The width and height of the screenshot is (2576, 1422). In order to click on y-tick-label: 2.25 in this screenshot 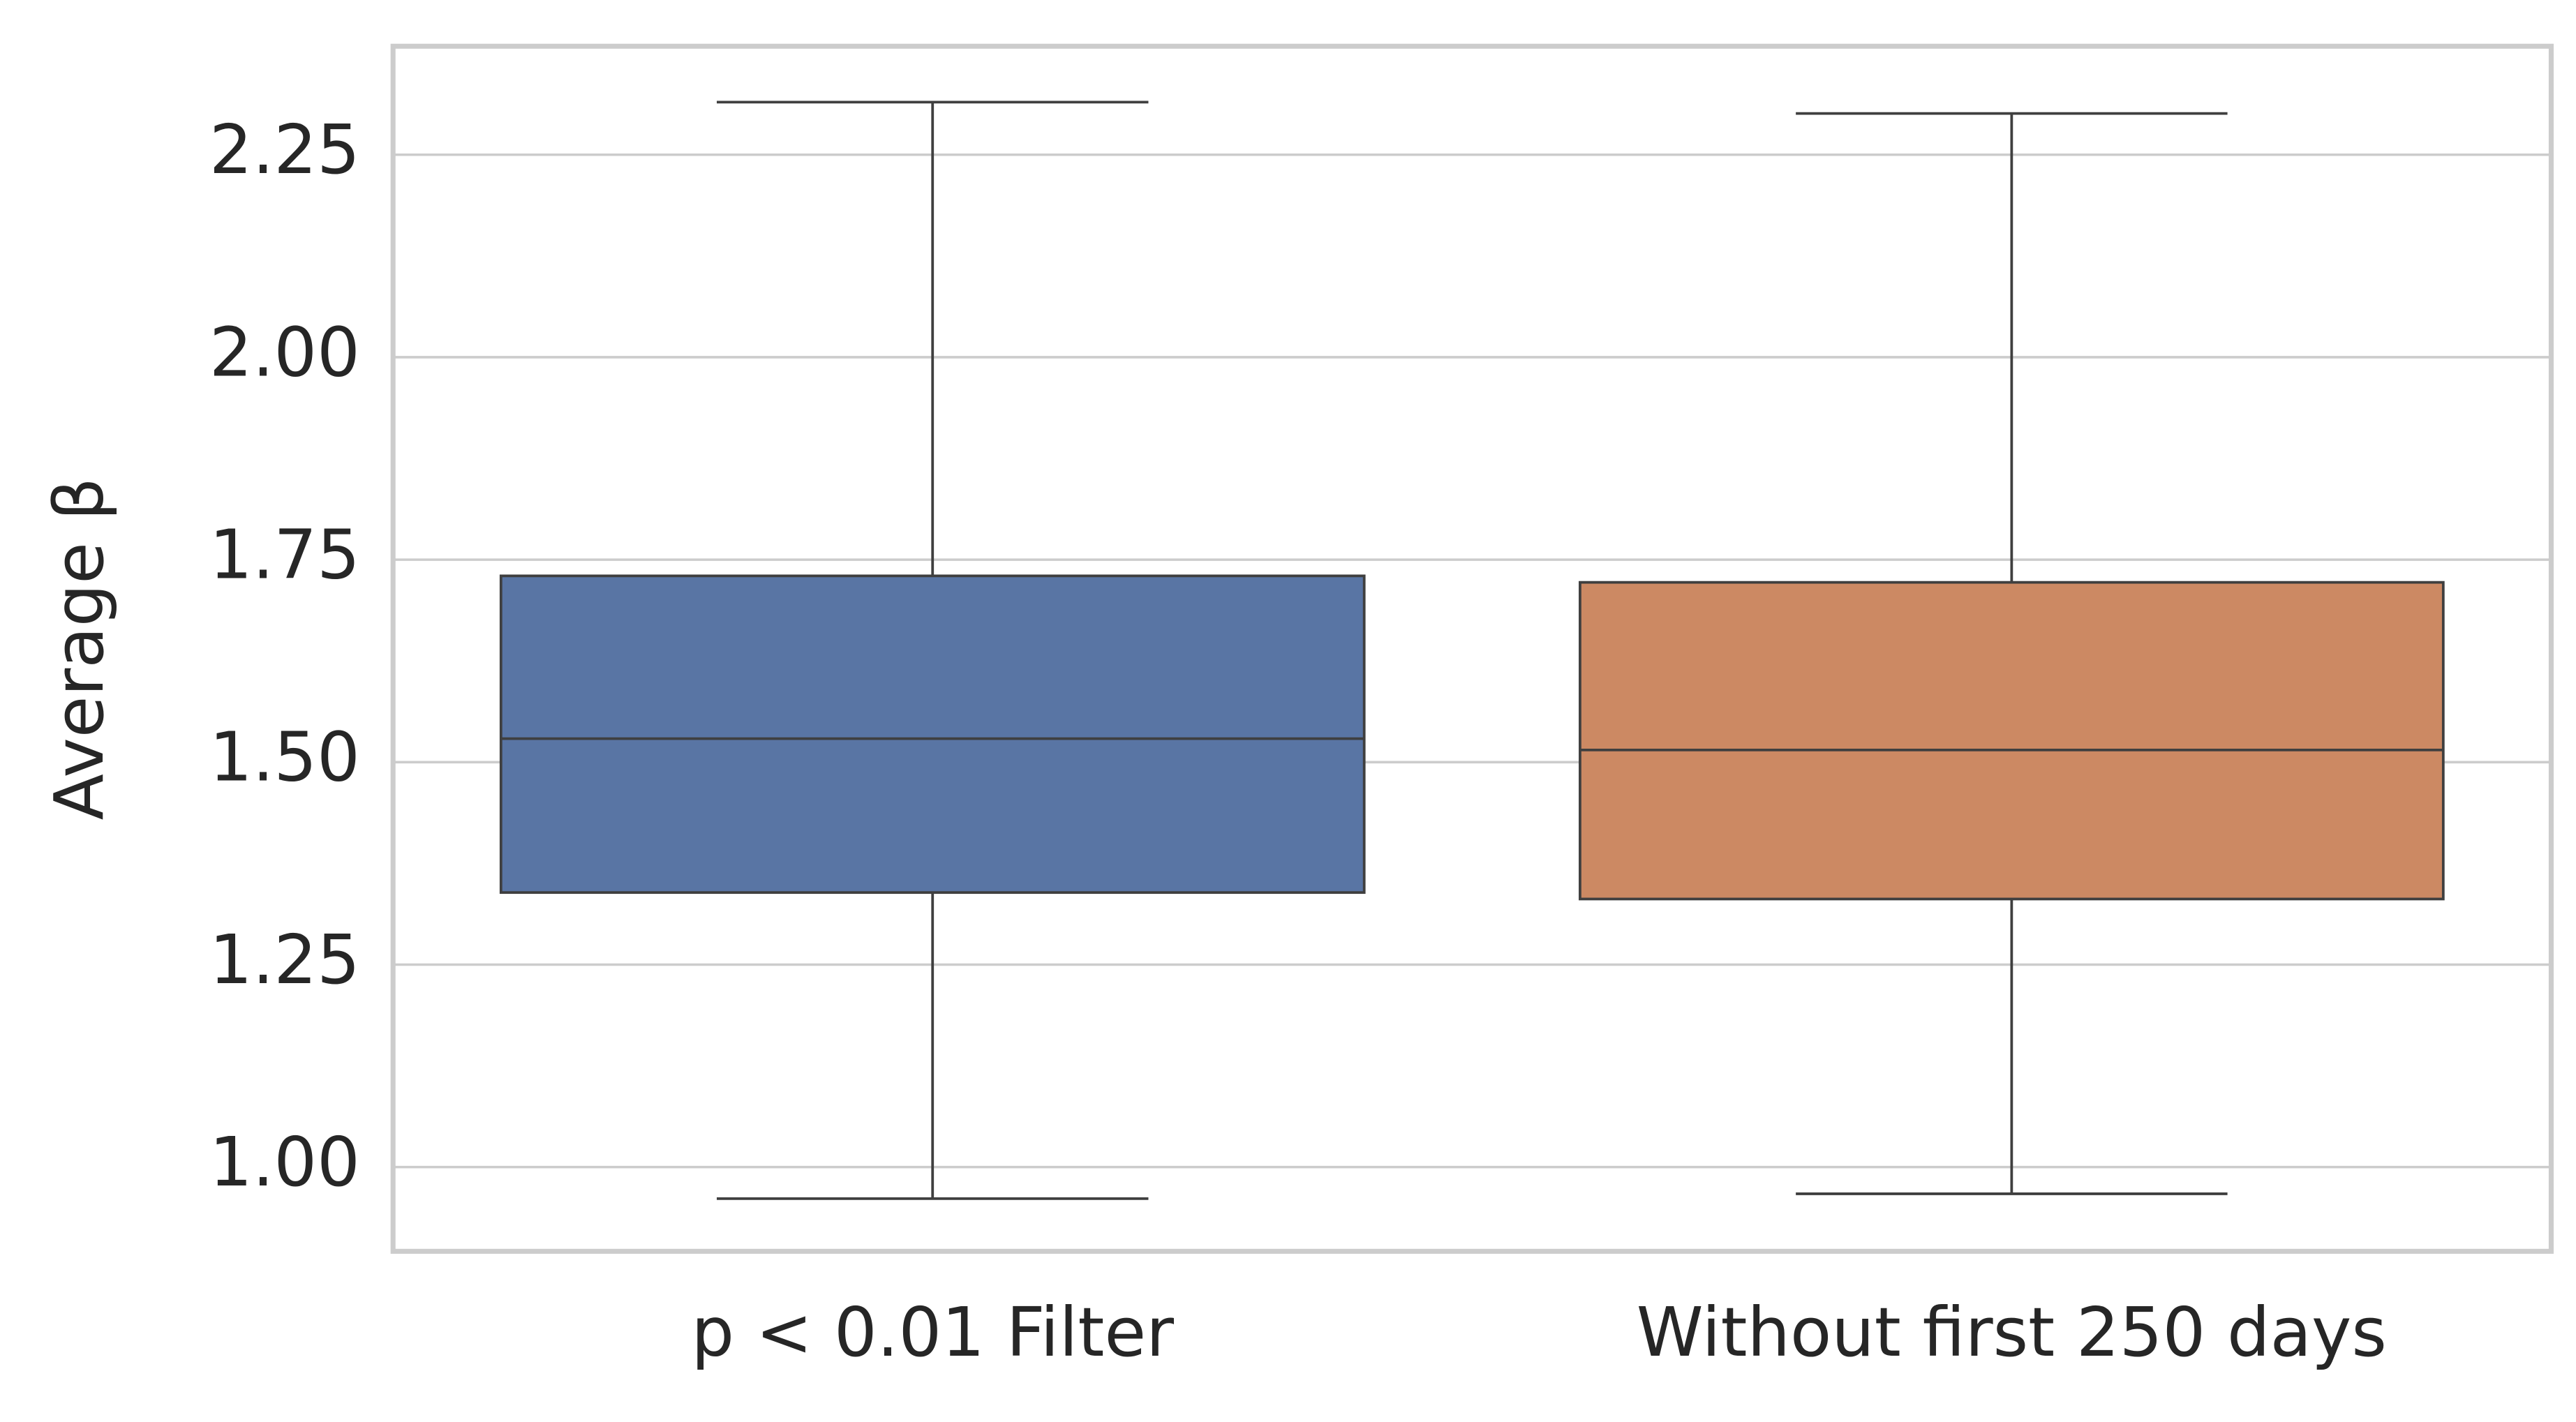, I will do `click(284, 149)`.